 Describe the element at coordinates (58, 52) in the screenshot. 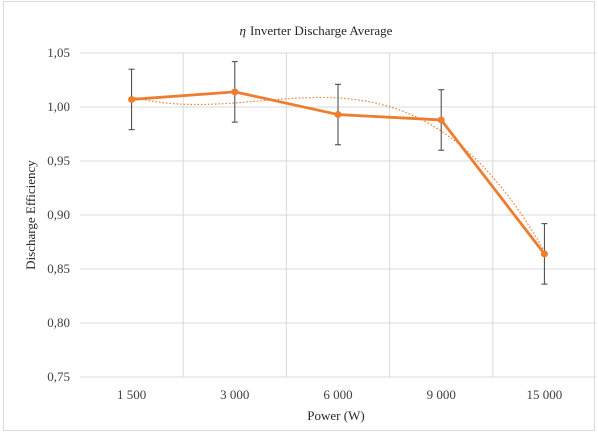

I see `y-tick-label: 1,05` at that location.